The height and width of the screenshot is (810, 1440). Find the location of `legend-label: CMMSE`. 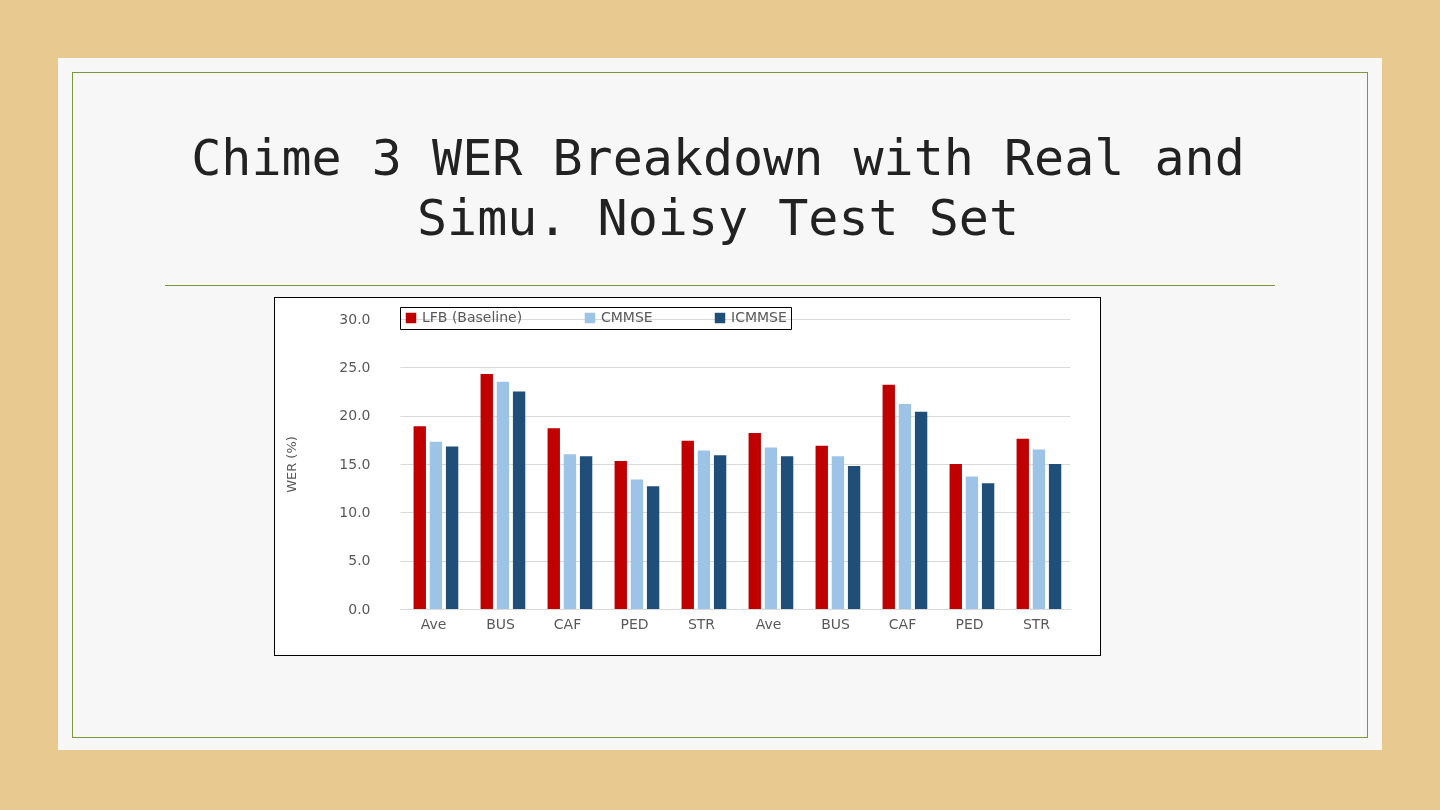

legend-label: CMMSE is located at coordinates (627, 317).